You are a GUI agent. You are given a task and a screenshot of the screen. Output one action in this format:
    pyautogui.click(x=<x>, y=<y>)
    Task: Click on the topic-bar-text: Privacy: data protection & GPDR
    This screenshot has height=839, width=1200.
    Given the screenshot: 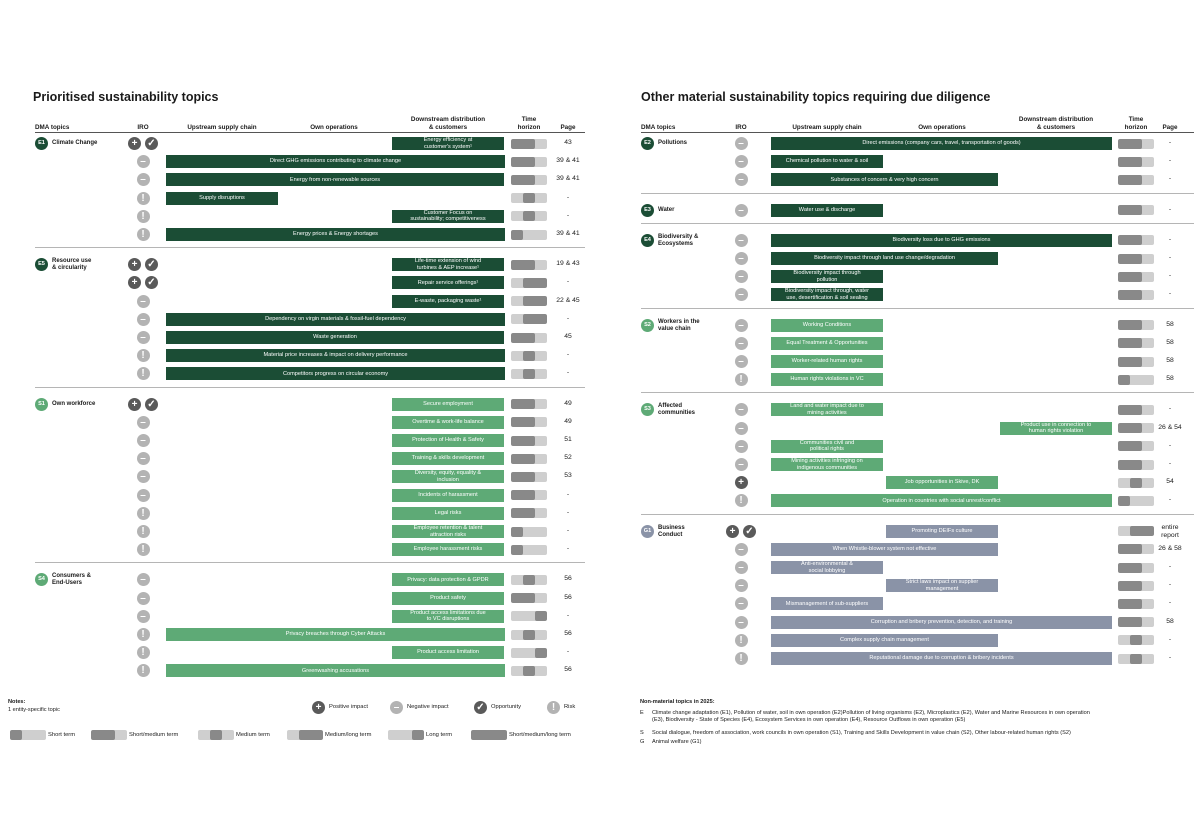 What is the action you would take?
    pyautogui.click(x=447, y=580)
    